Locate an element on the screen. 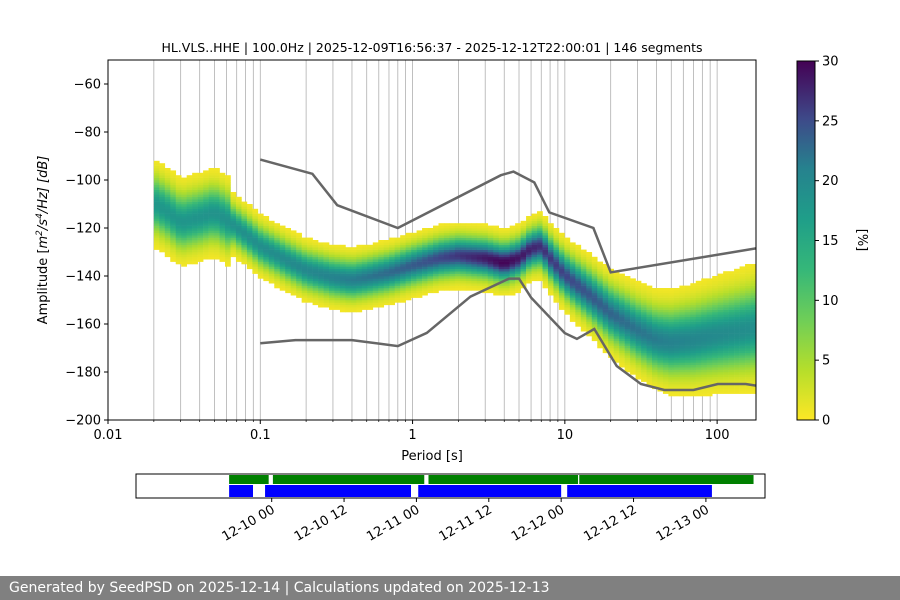 This screenshot has height=600, width=900. x-tick-label: 0.1 is located at coordinates (260, 435).